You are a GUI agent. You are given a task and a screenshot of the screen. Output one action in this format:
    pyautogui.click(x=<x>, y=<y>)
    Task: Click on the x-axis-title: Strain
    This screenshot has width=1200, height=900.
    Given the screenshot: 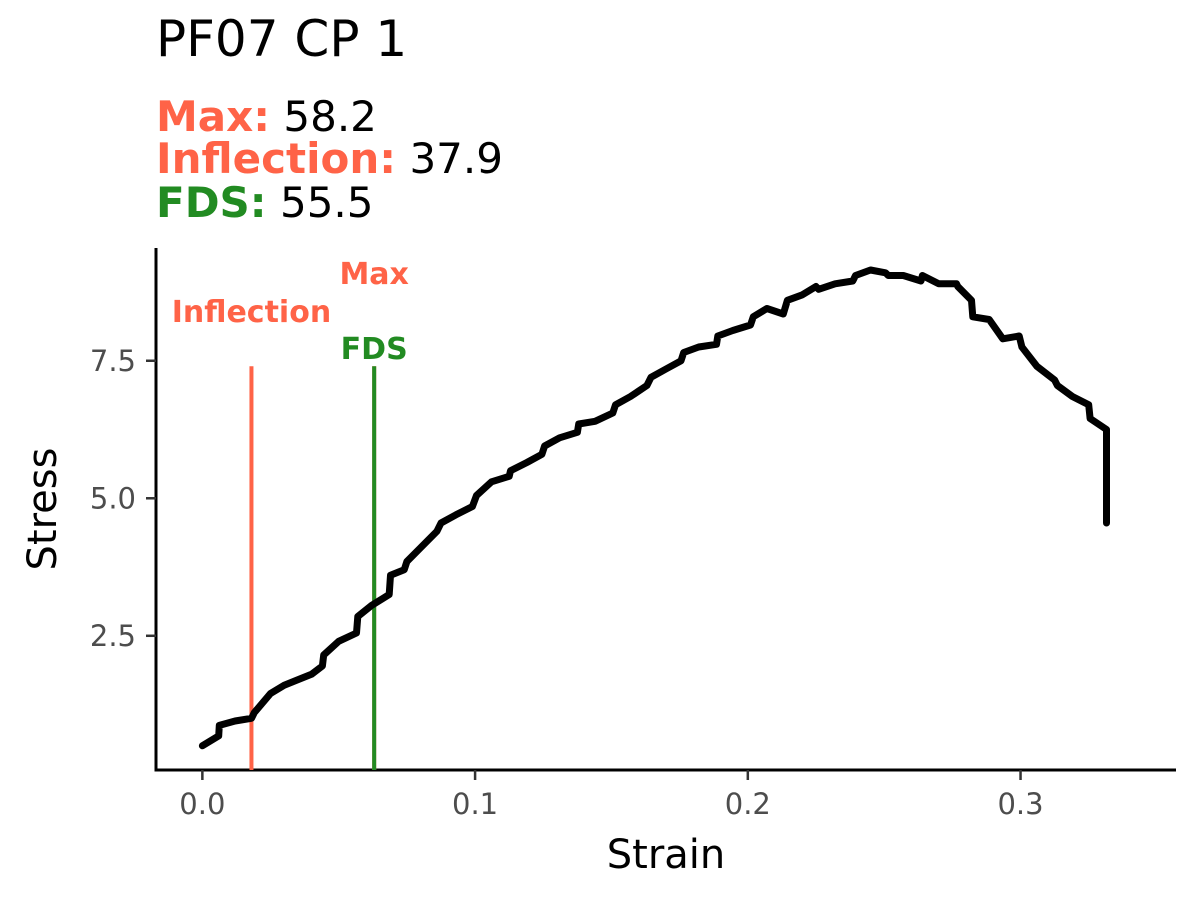 What is the action you would take?
    pyautogui.click(x=666, y=855)
    